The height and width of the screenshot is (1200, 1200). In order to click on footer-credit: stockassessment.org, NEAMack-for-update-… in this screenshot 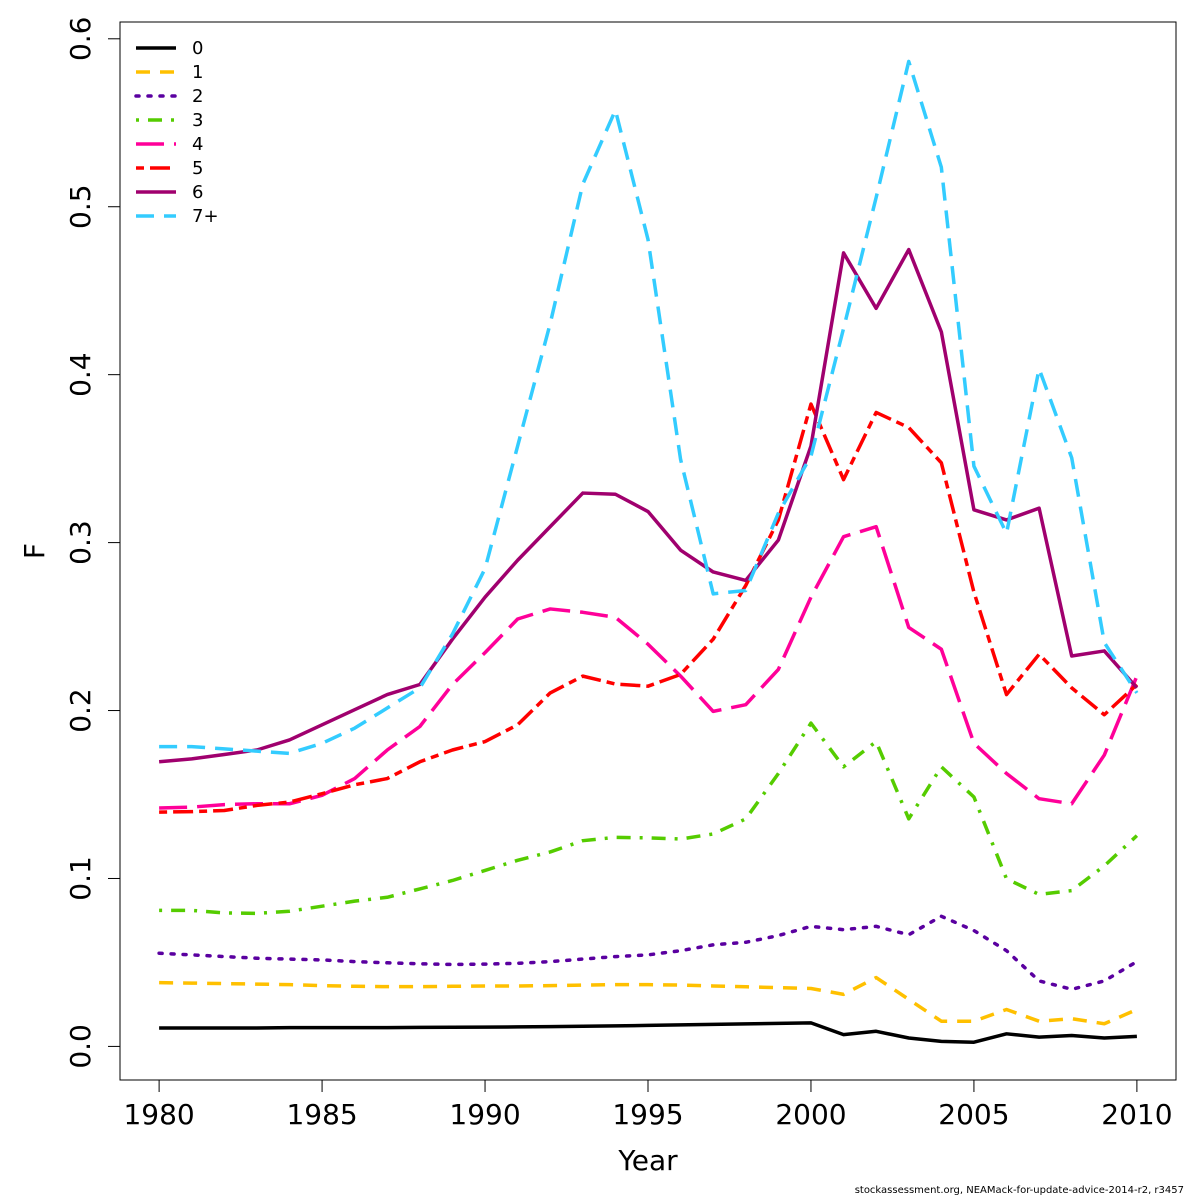, I will do `click(1019, 1190)`.